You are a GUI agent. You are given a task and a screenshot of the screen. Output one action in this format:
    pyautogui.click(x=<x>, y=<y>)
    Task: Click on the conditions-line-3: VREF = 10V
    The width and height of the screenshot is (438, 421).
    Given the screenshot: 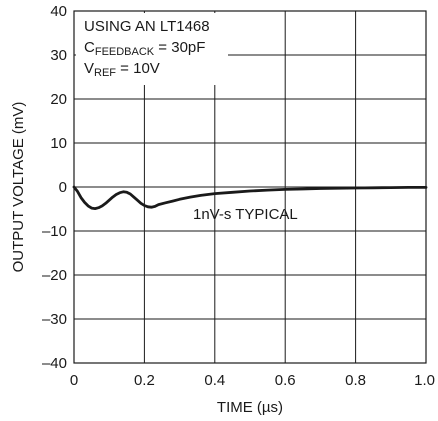 What is the action you would take?
    pyautogui.click(x=122, y=69)
    